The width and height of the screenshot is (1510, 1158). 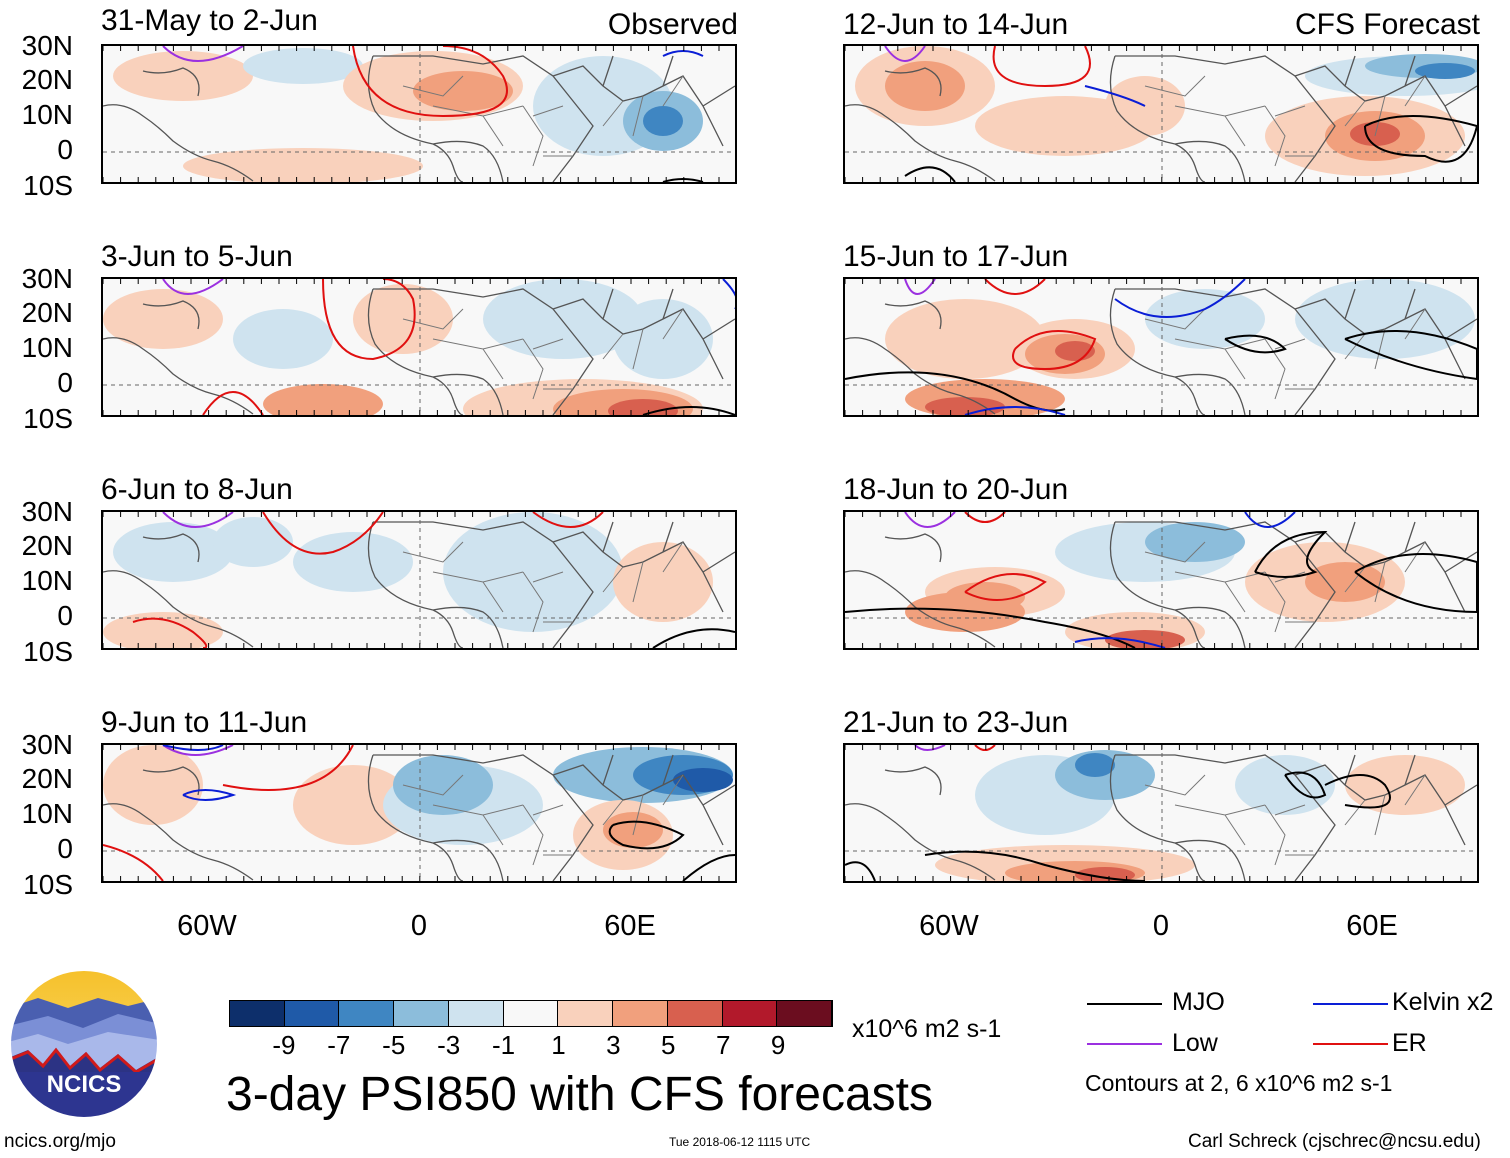 What do you see at coordinates (449, 1045) in the screenshot?
I see `colorbar-tick-label: -3` at bounding box center [449, 1045].